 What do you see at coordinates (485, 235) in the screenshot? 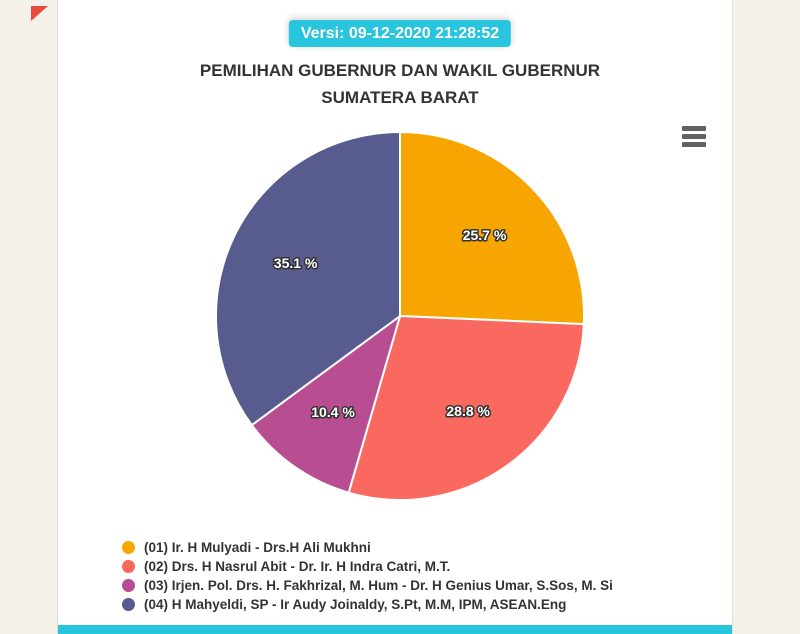
I see `pie-slice-label: 25.7 %` at bounding box center [485, 235].